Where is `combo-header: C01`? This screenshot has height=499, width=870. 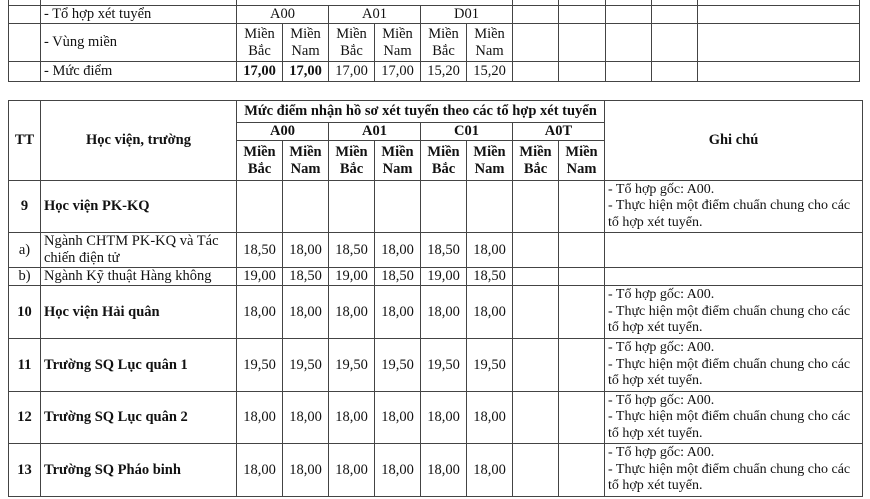
combo-header: C01 is located at coordinates (466, 131).